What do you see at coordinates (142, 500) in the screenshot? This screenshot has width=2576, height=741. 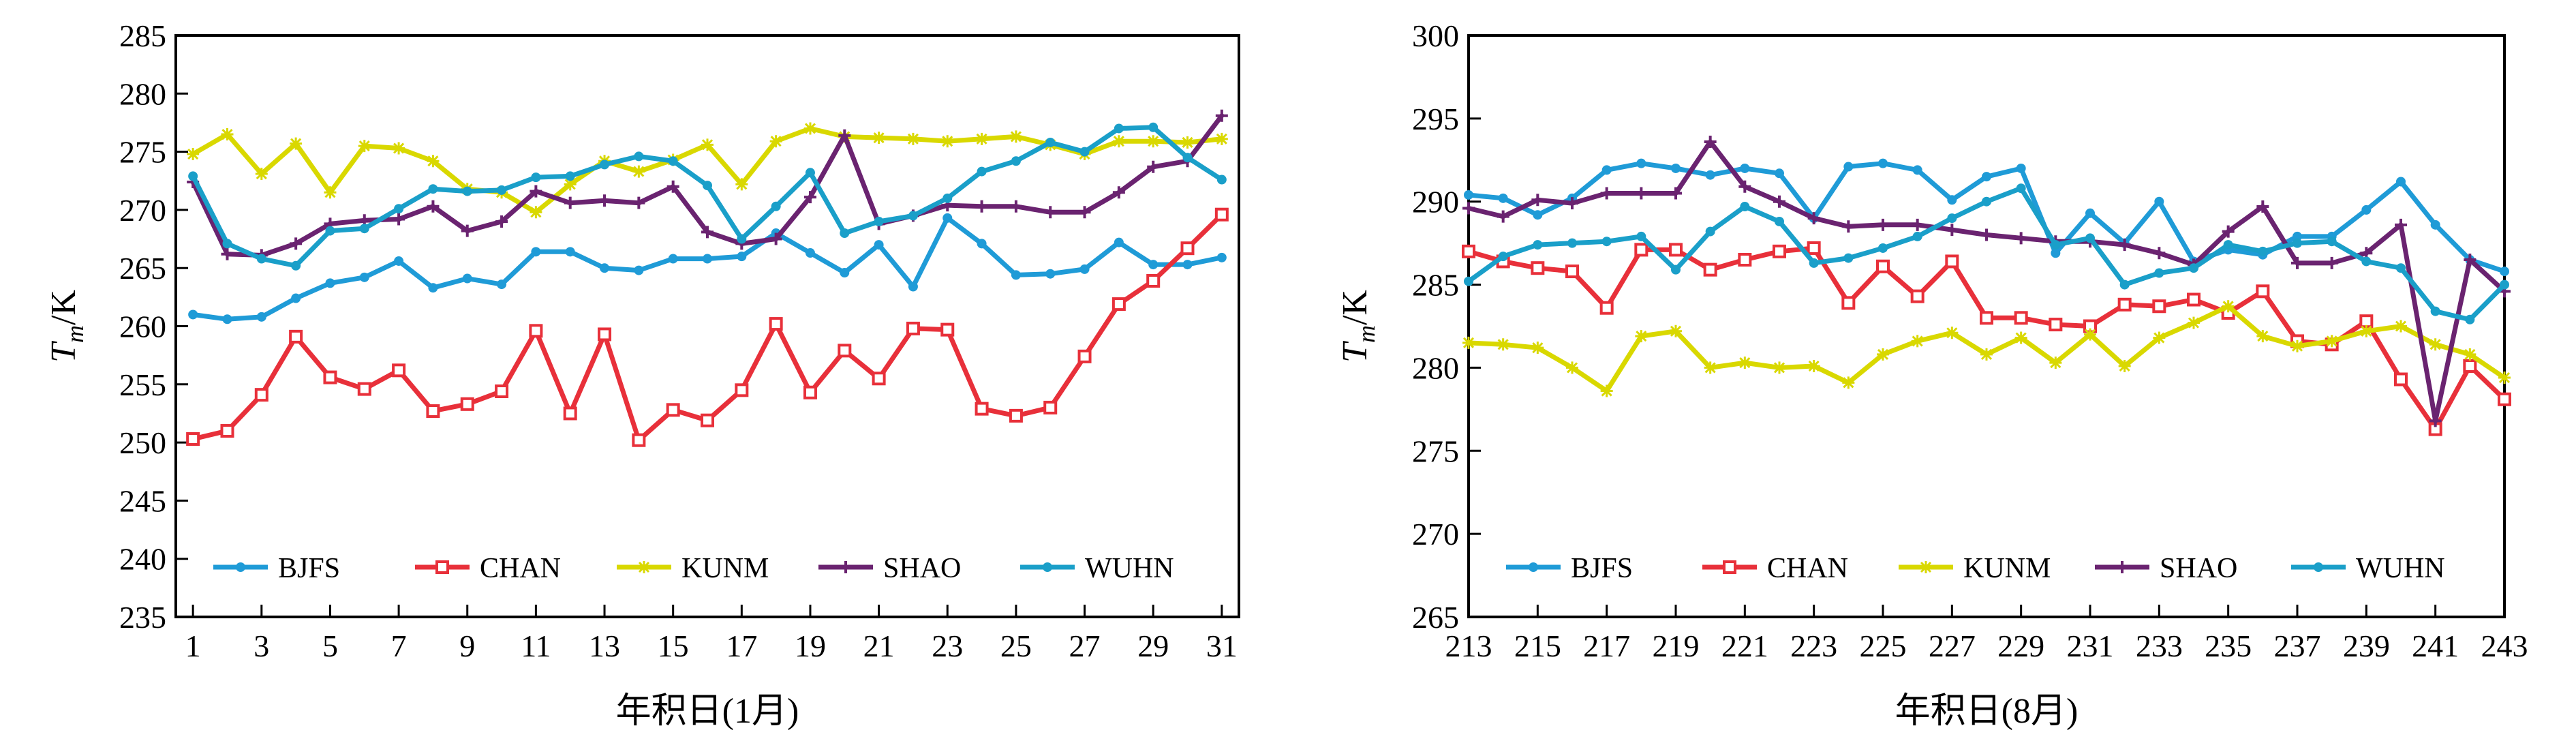 I see `y-tick-label: 245` at bounding box center [142, 500].